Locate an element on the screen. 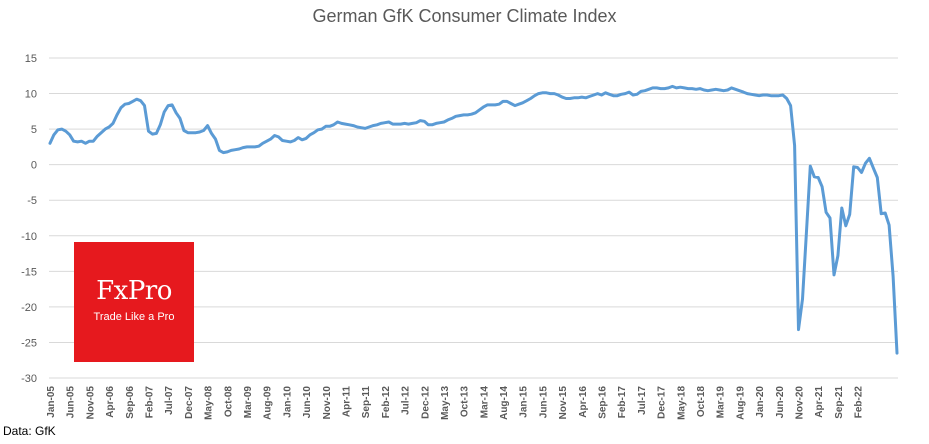  x-tick-label: Jun-10 is located at coordinates (307, 402).